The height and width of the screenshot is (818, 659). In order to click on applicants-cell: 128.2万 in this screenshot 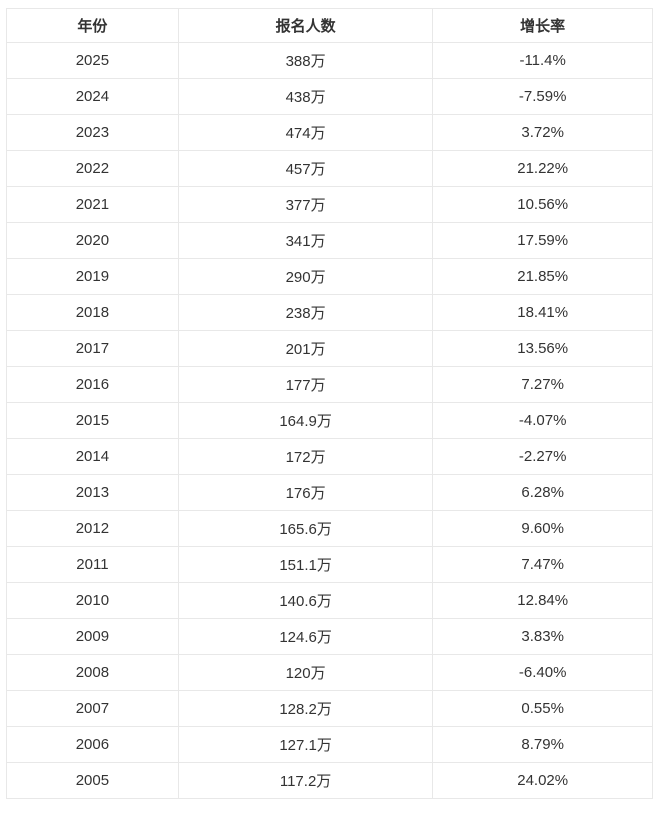, I will do `click(305, 708)`.